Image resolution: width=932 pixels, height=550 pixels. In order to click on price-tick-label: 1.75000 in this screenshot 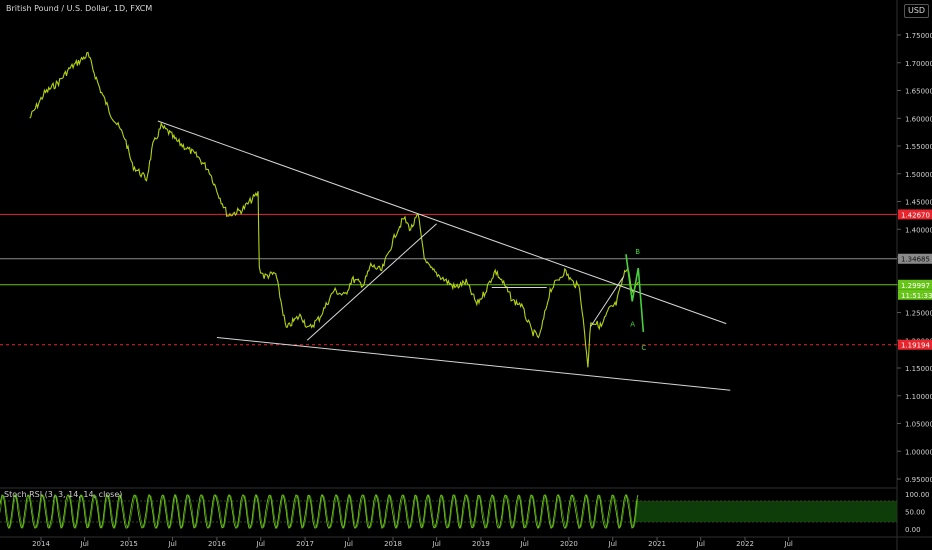, I will do `click(918, 36)`.